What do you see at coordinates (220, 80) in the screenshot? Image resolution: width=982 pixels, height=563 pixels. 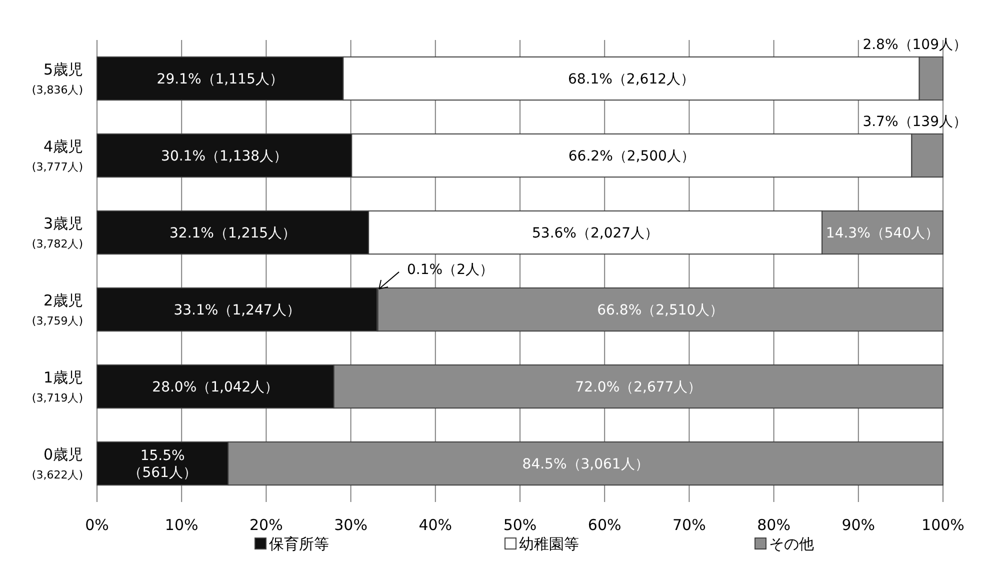 I see `data-label: 29.1%（1,115人）` at bounding box center [220, 80].